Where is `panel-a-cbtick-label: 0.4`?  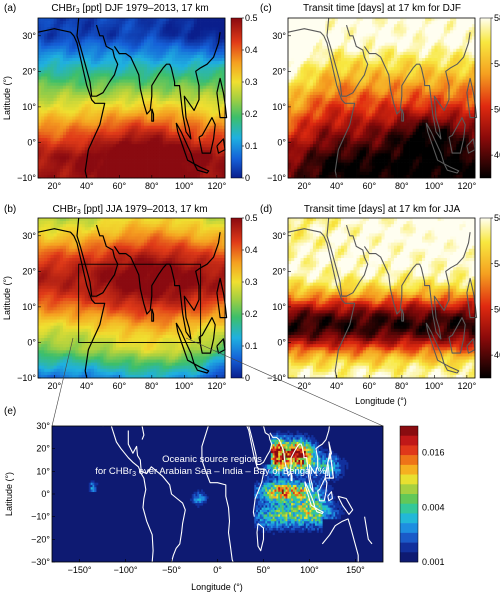
panel-a-cbtick-label: 0.4 is located at coordinates (251, 50).